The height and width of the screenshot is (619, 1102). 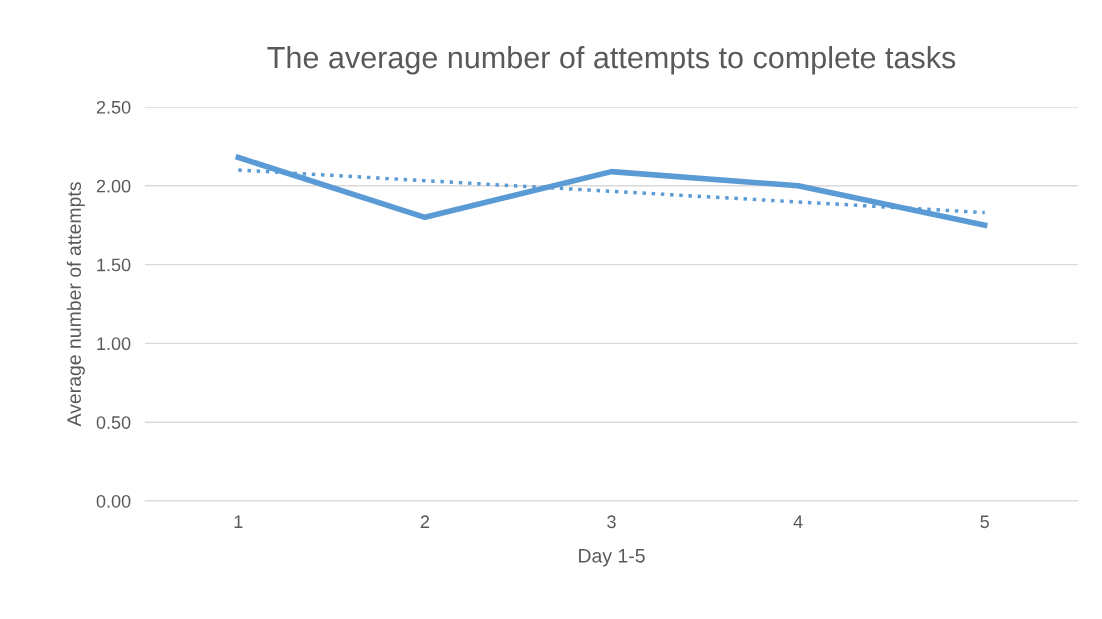 What do you see at coordinates (114, 265) in the screenshot?
I see `y-tick-label: 1.50` at bounding box center [114, 265].